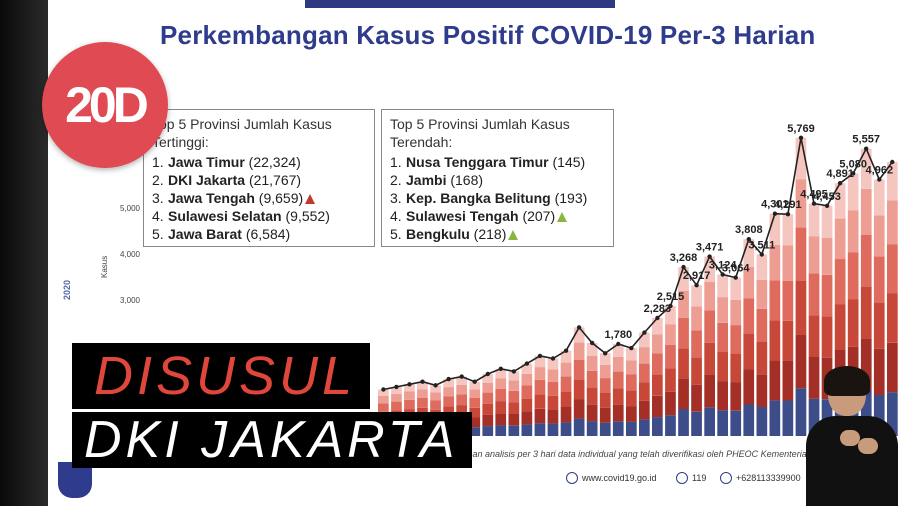  Describe the element at coordinates (691, 478) in the screenshot. I see `footer-hotline: 119` at that location.